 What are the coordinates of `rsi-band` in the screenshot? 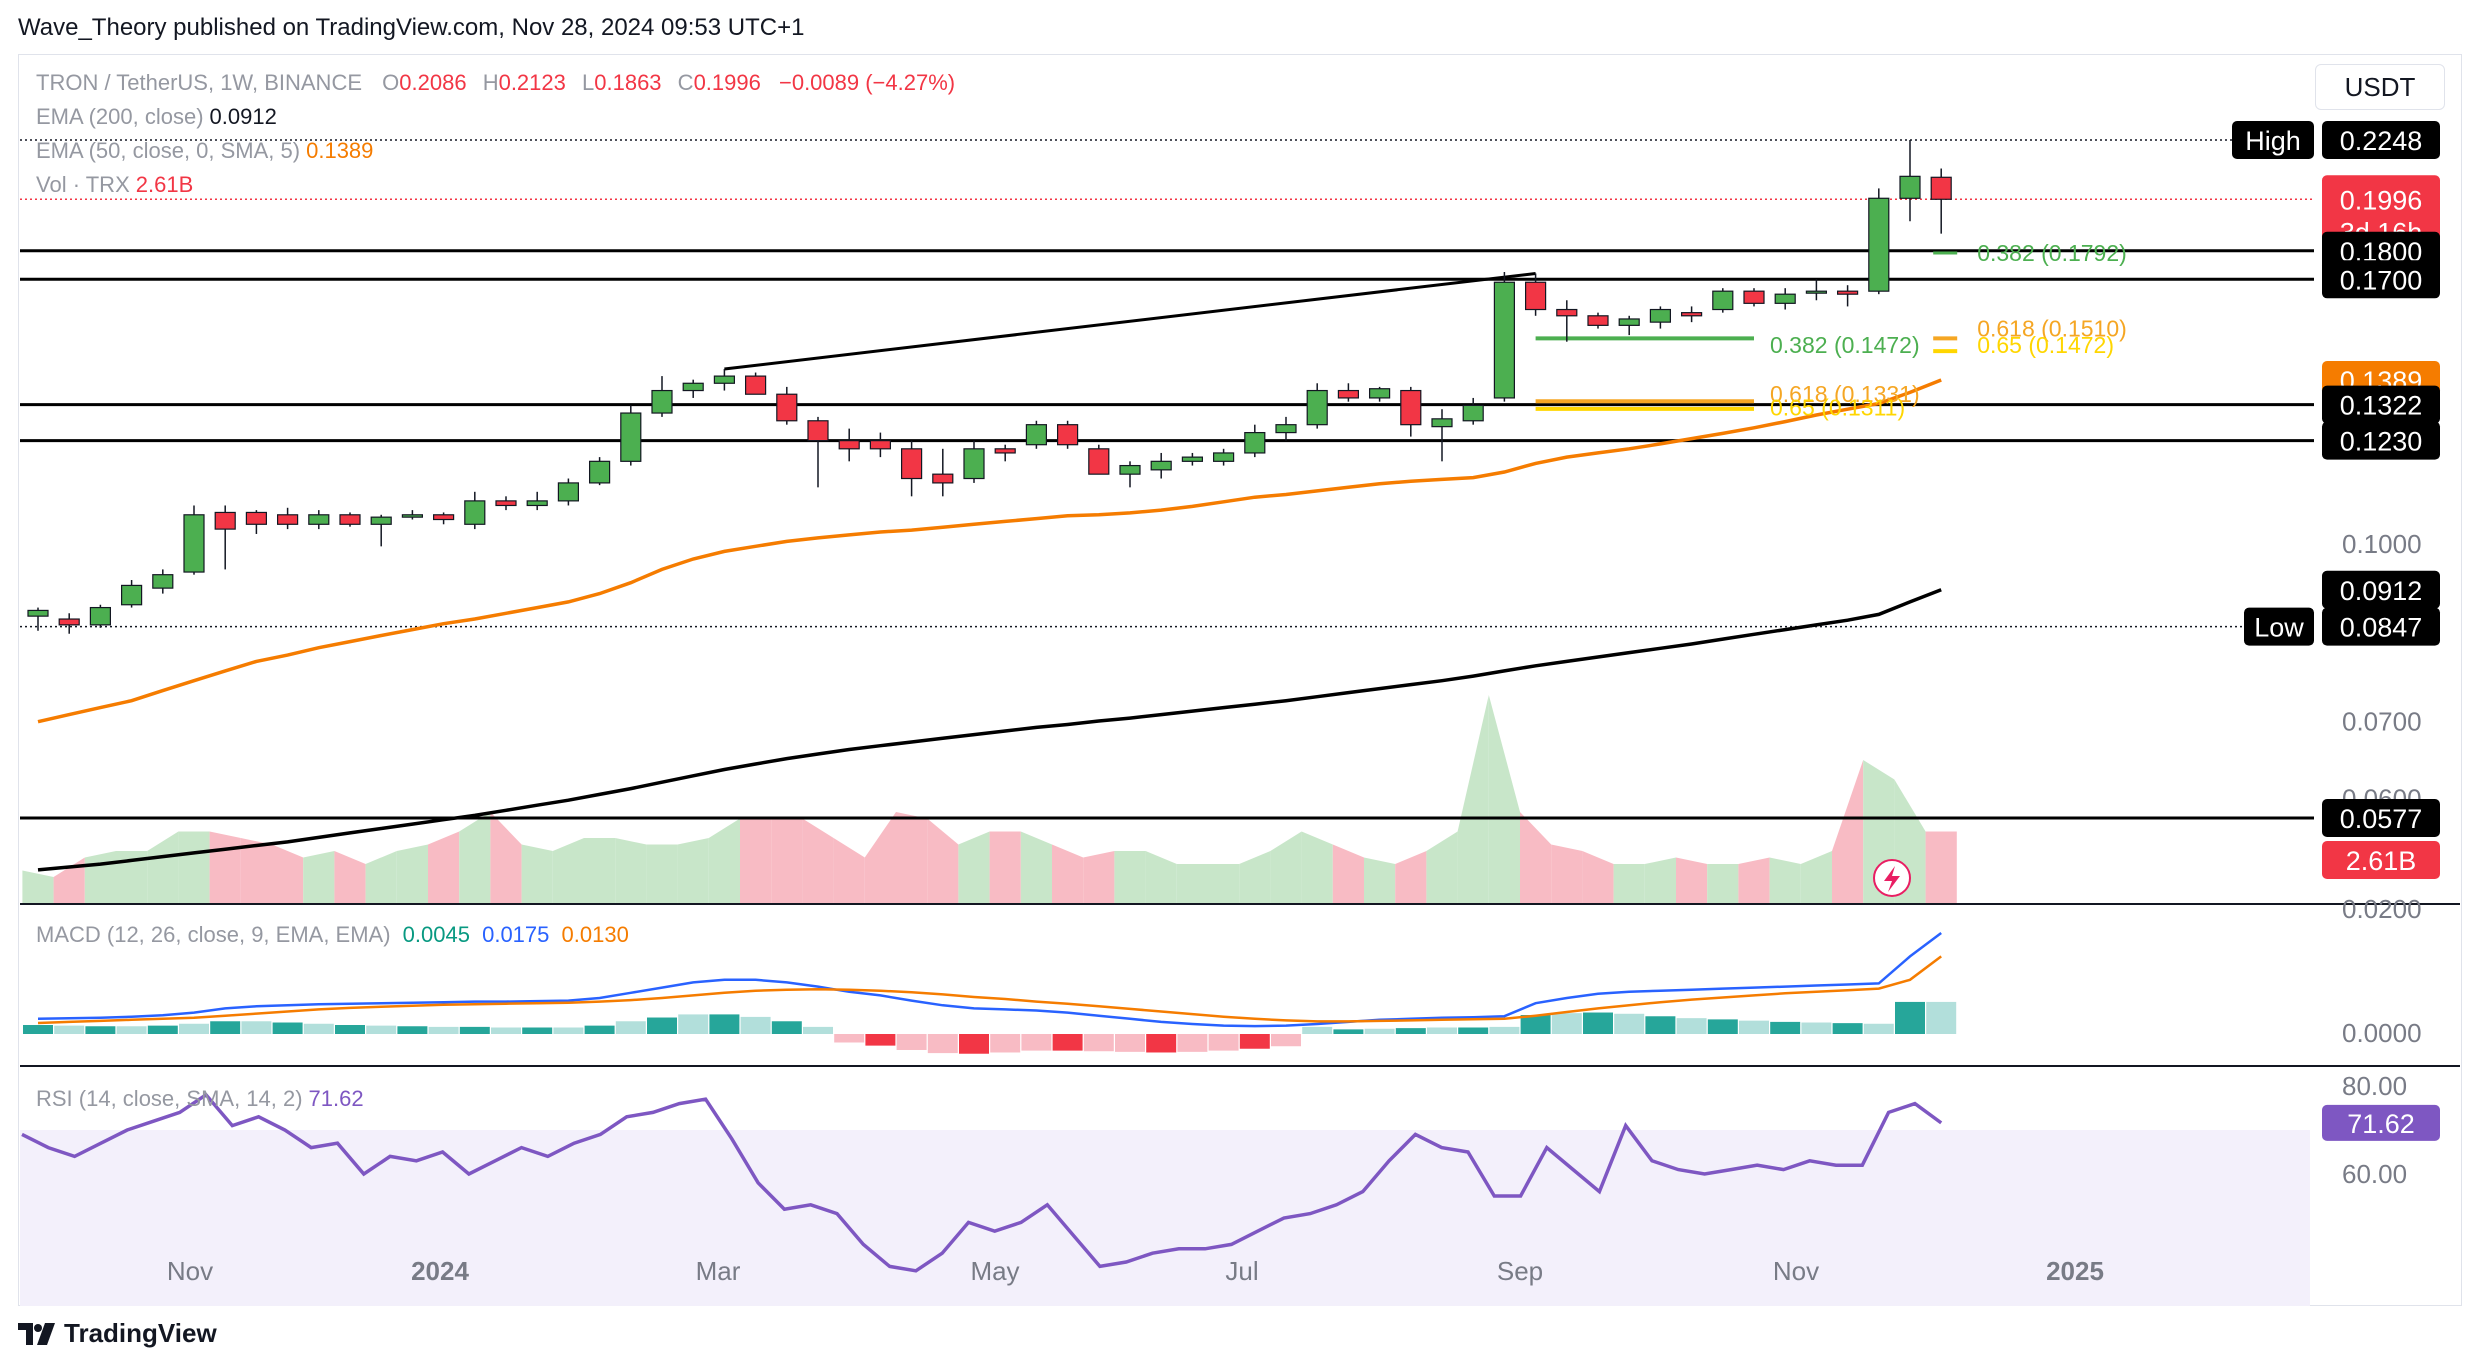 It's located at (1165, 1218).